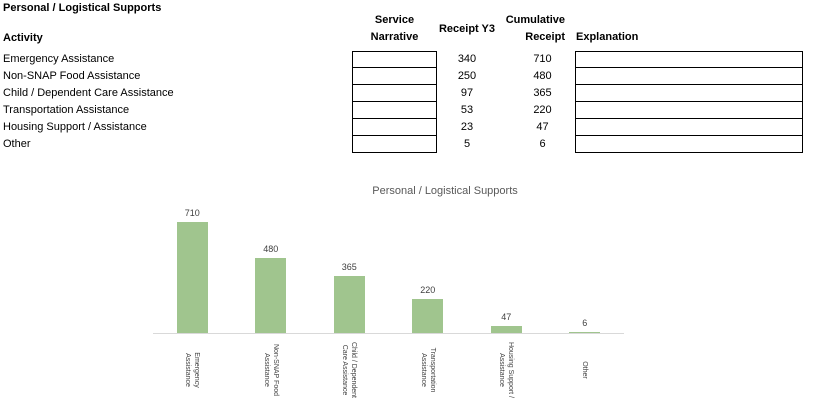  What do you see at coordinates (545, 37) in the screenshot?
I see `cumulative-header-line2: Receipt` at bounding box center [545, 37].